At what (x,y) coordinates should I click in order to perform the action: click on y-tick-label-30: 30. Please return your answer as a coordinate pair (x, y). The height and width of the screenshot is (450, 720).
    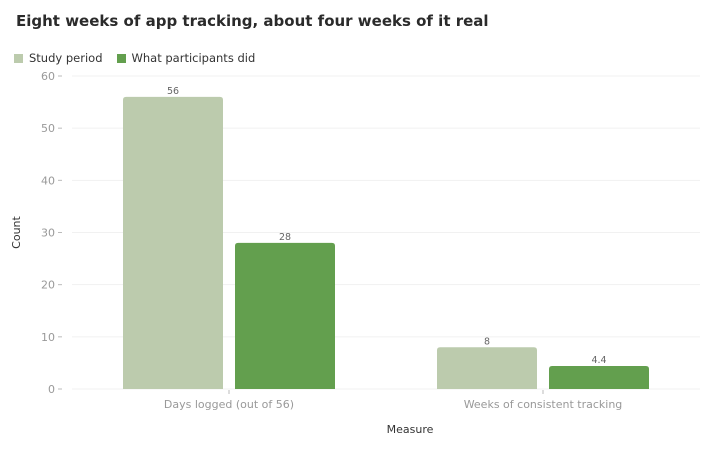
    Looking at the image, I should click on (48, 233).